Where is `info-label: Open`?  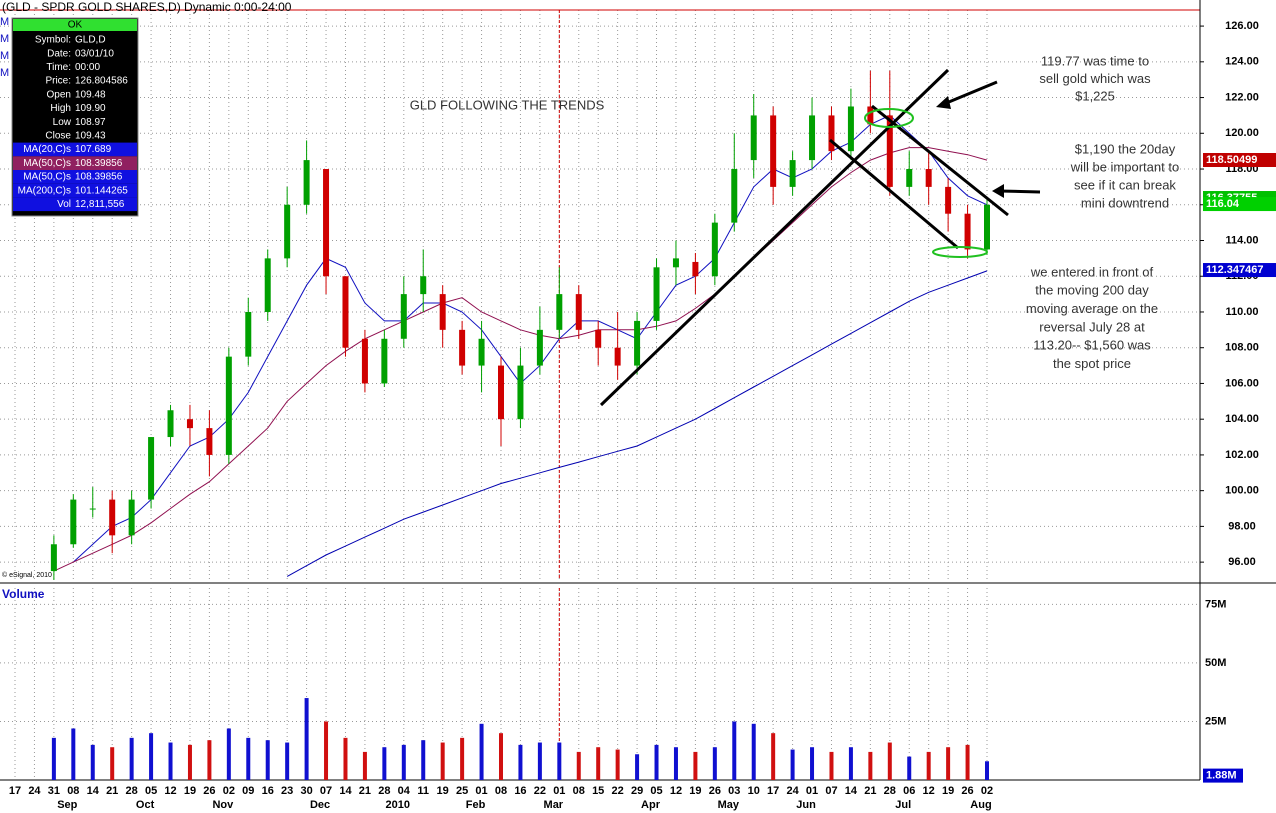
info-label: Open is located at coordinates (59, 94).